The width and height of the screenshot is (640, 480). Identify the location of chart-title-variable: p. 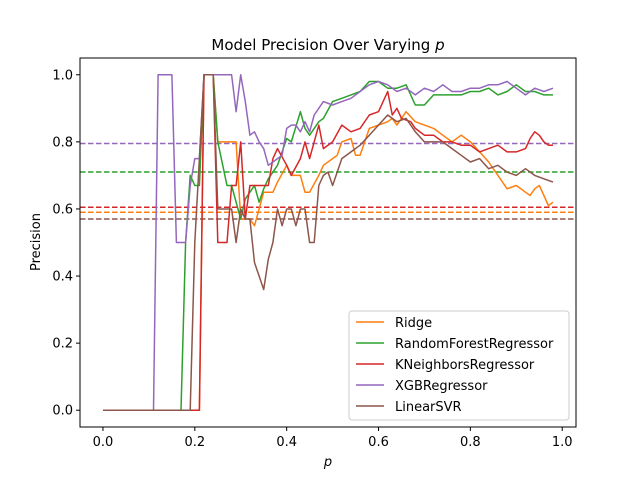
(439, 45).